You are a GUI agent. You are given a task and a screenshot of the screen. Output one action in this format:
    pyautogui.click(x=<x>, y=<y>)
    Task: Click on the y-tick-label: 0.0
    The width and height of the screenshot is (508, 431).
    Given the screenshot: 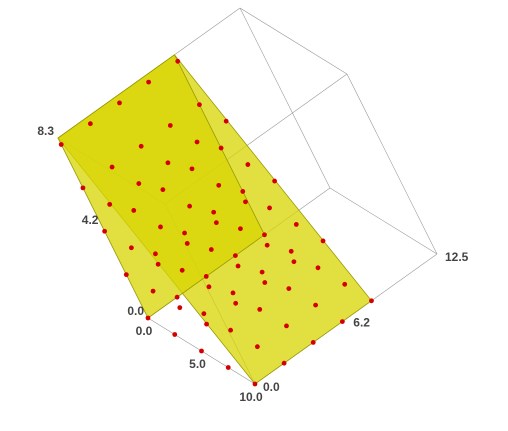 What is the action you would take?
    pyautogui.click(x=271, y=387)
    